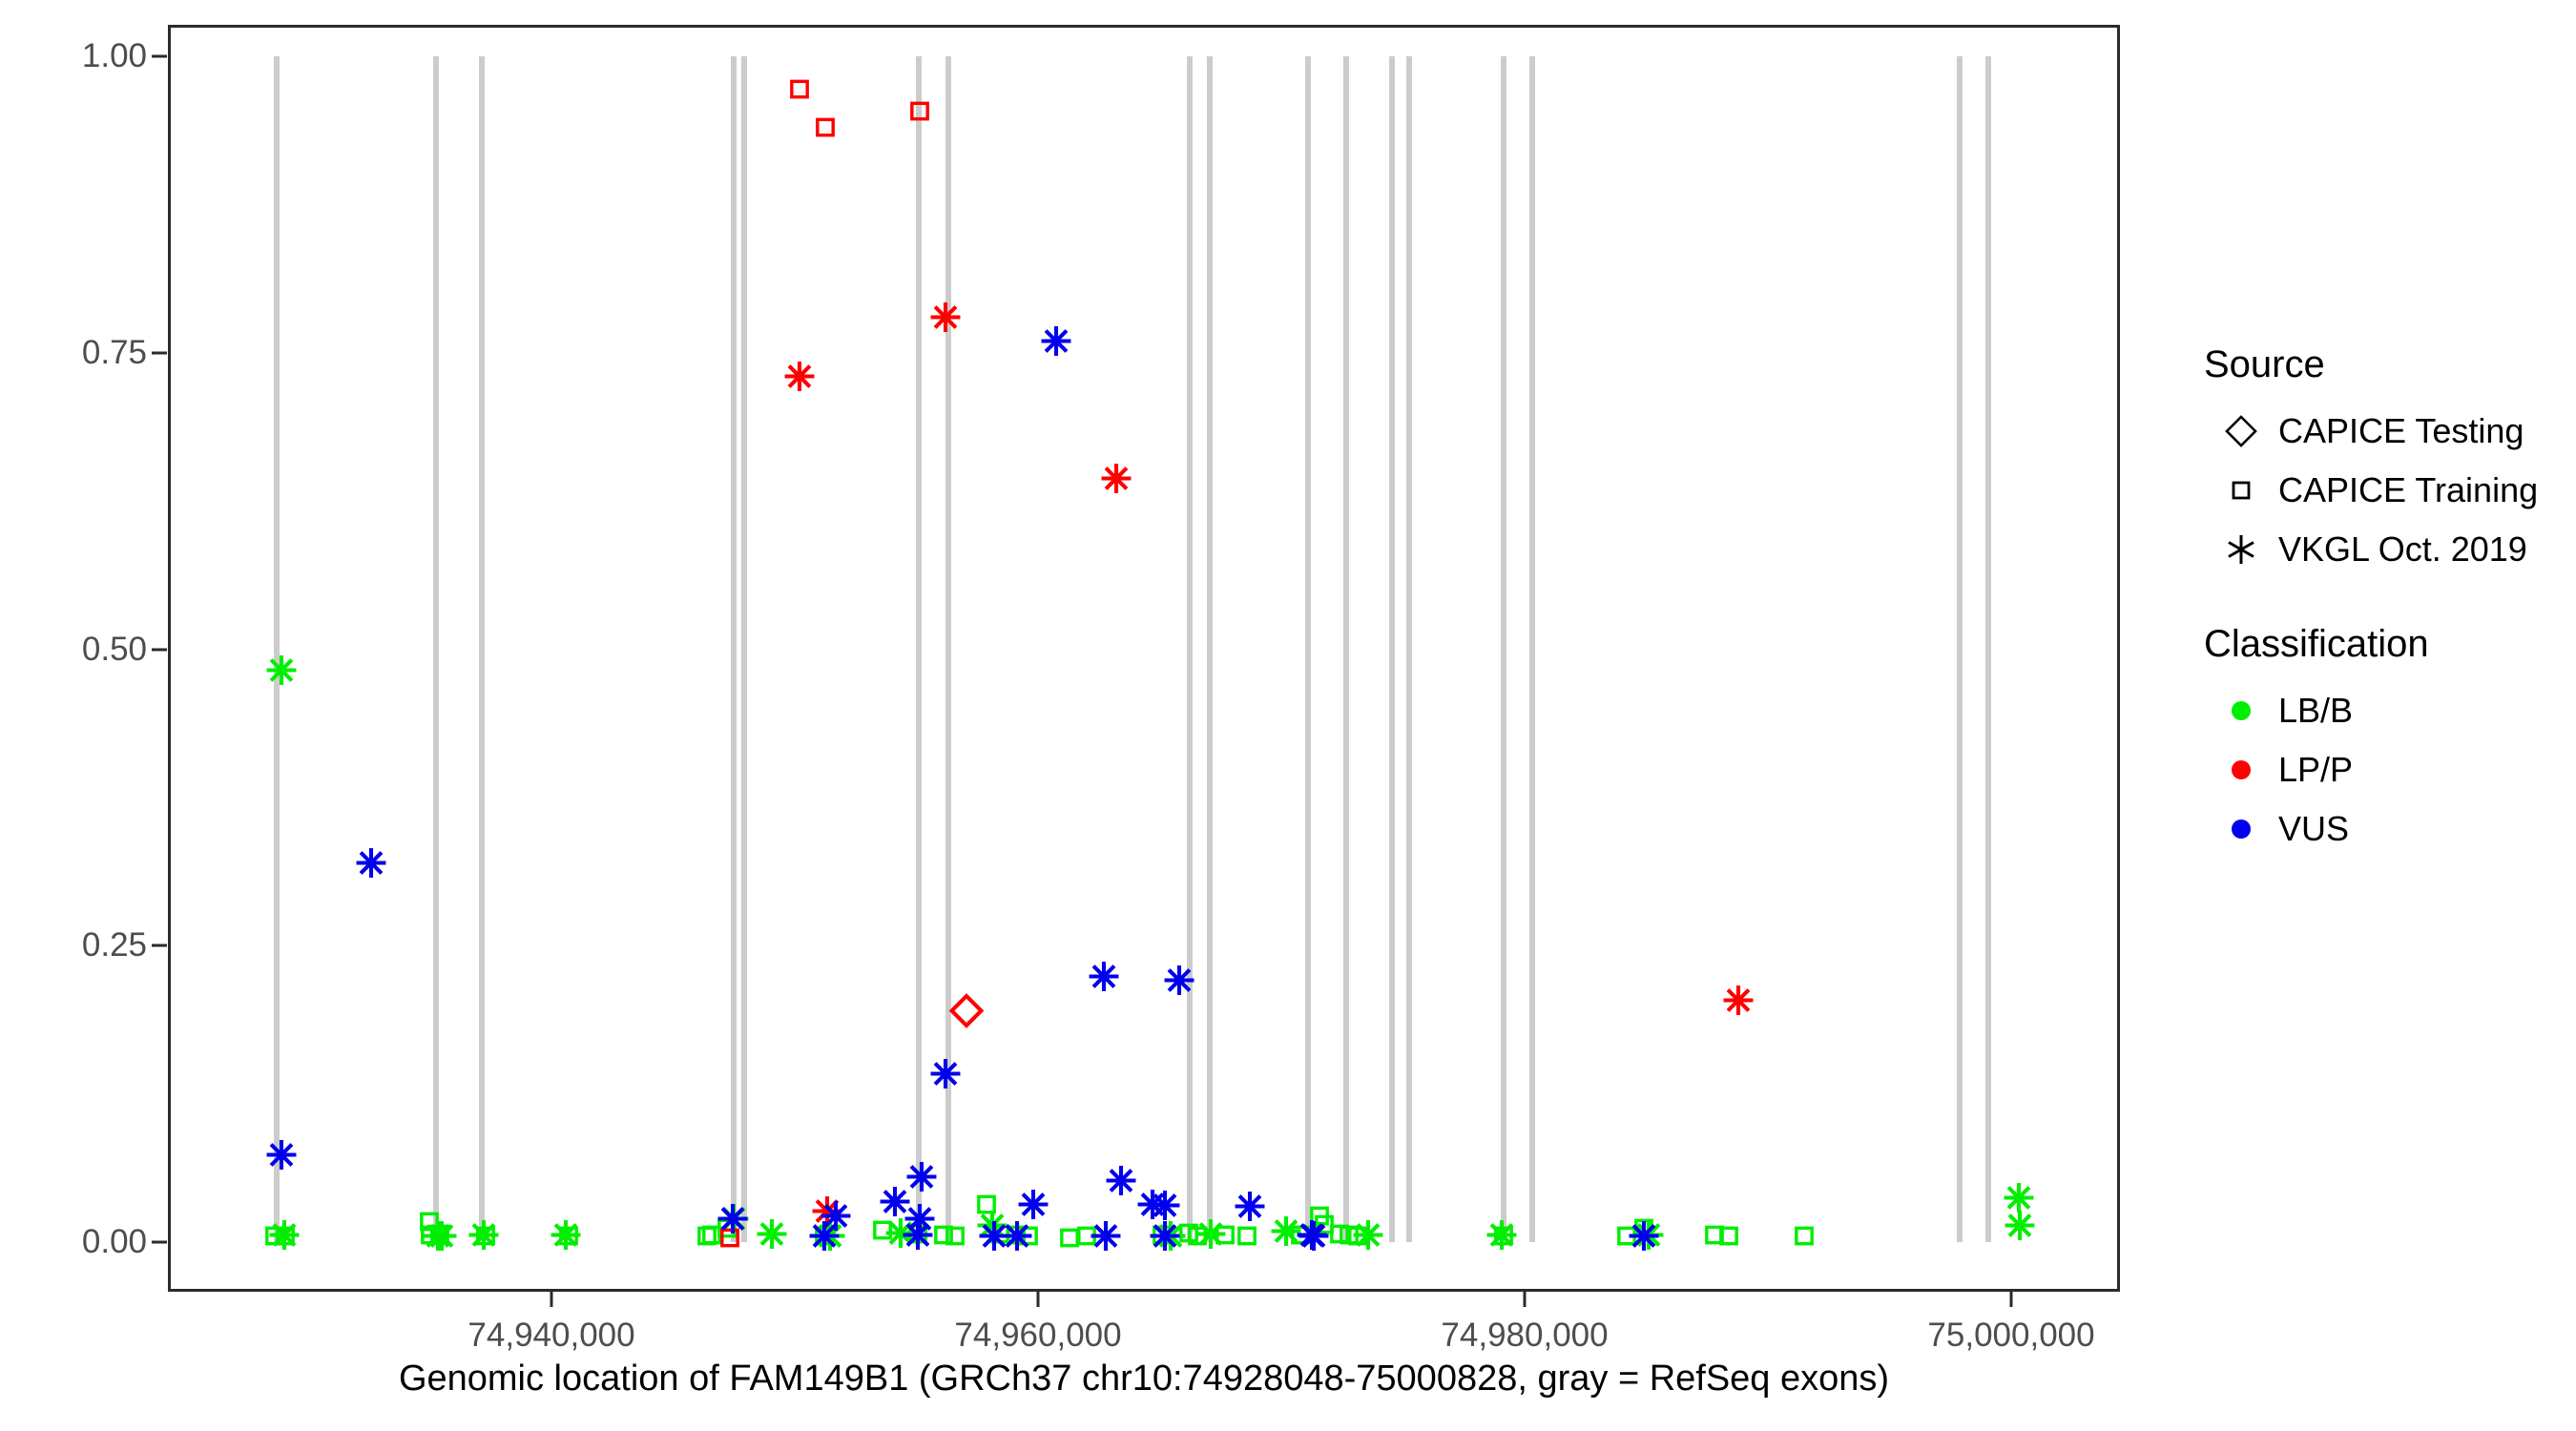  Describe the element at coordinates (114, 352) in the screenshot. I see `y-tick-label: 0.75` at that location.